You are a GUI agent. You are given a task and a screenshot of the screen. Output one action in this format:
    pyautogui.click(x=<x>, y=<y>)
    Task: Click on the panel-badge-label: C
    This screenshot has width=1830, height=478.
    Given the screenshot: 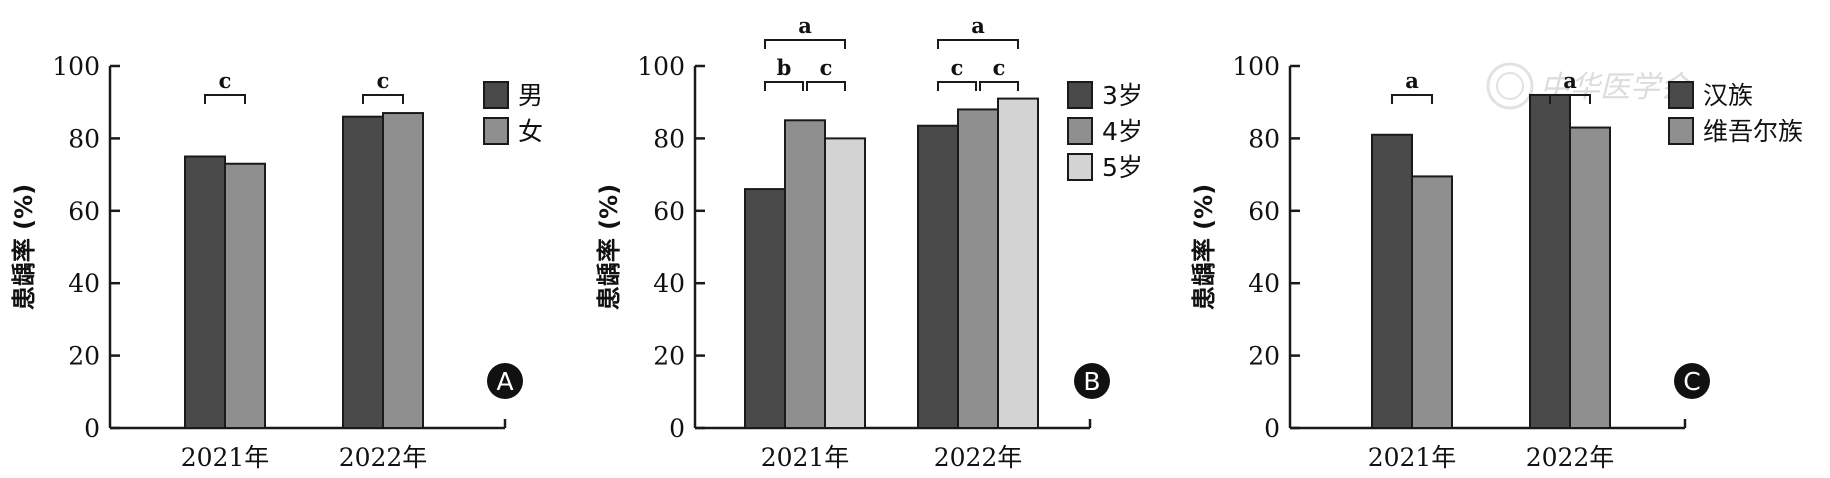 What is the action you would take?
    pyautogui.click(x=1691, y=381)
    